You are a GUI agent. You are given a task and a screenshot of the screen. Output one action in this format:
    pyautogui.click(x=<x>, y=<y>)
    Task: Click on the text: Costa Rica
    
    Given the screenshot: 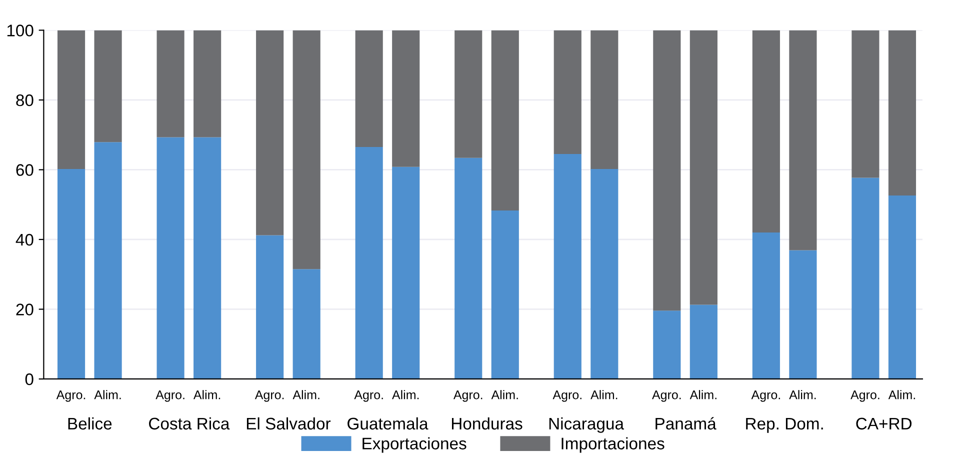 What is the action you would take?
    pyautogui.click(x=189, y=423)
    